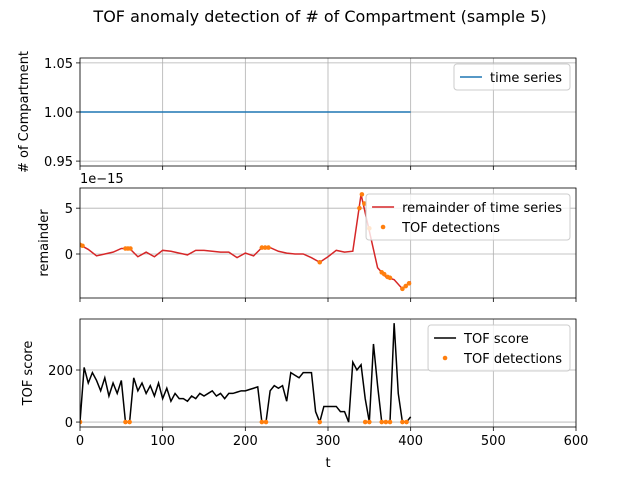  I want to click on legend-label: remainder of time series, so click(482, 208).